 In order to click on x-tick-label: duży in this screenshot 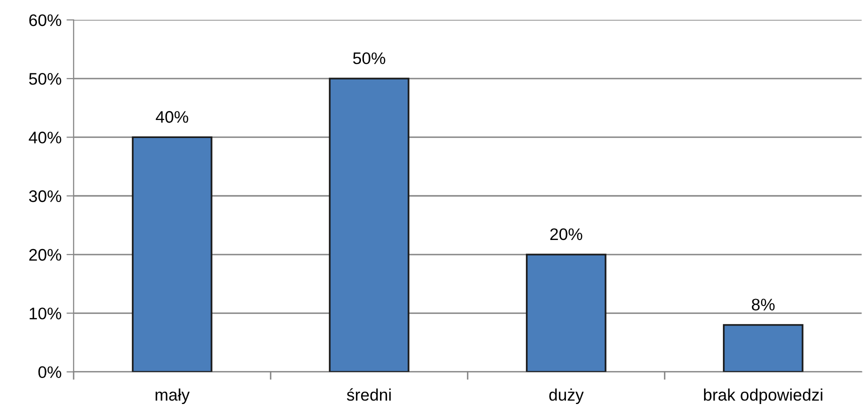, I will do `click(566, 396)`.